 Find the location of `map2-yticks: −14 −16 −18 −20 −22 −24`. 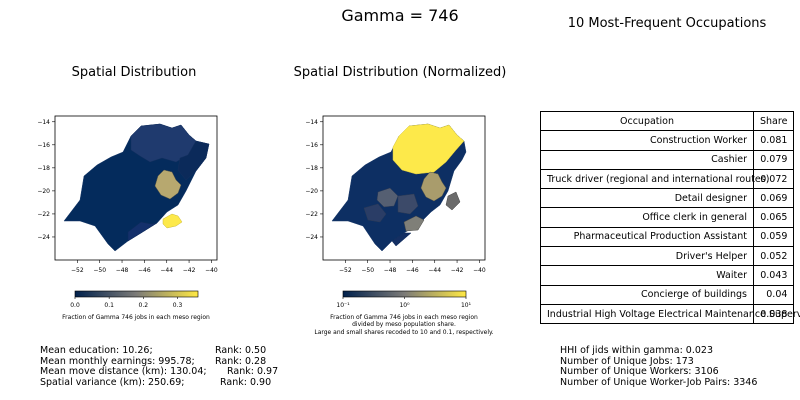

map2-yticks: −14 −16 −18 −20 −22 −24 is located at coordinates (314, 180).